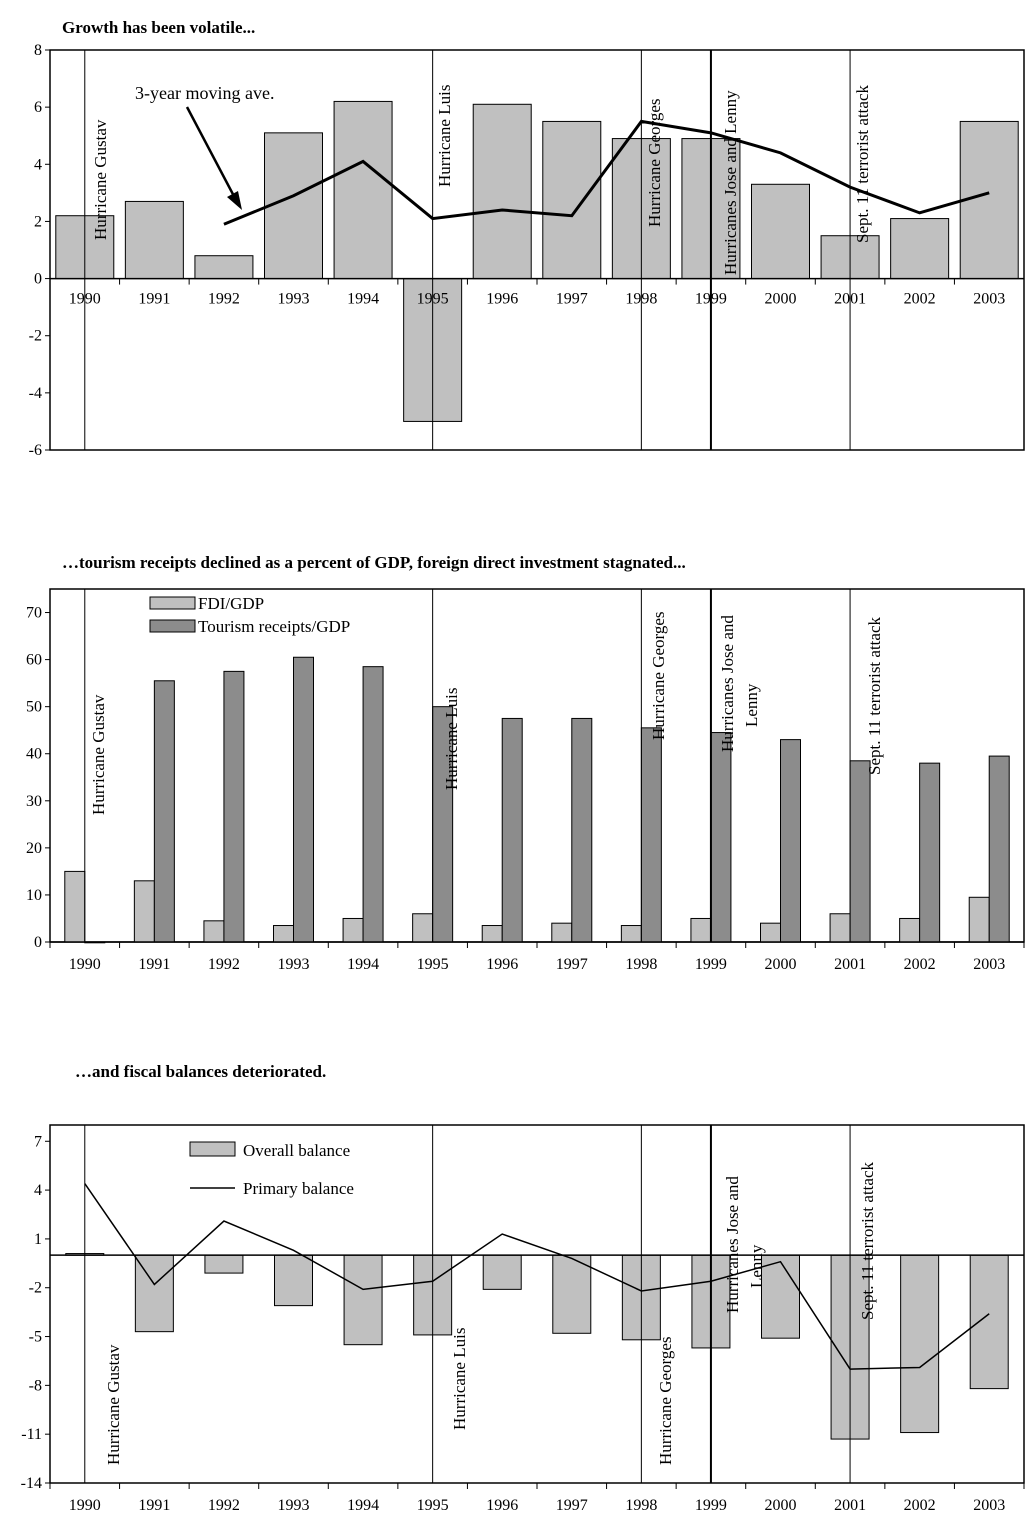  I want to click on y-tick-label: 70, so click(34, 613).